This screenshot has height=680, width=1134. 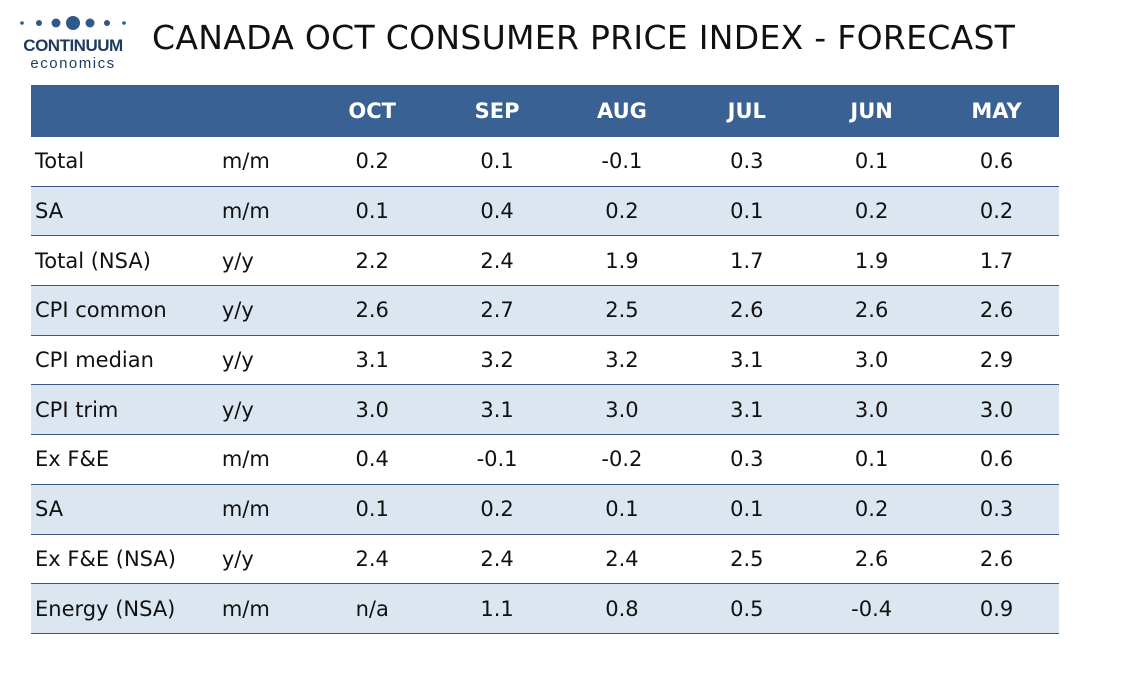 I want to click on table-row: SA m/m 0.1 0.2 0.1 0.1 0.2 0.3, so click(x=545, y=509).